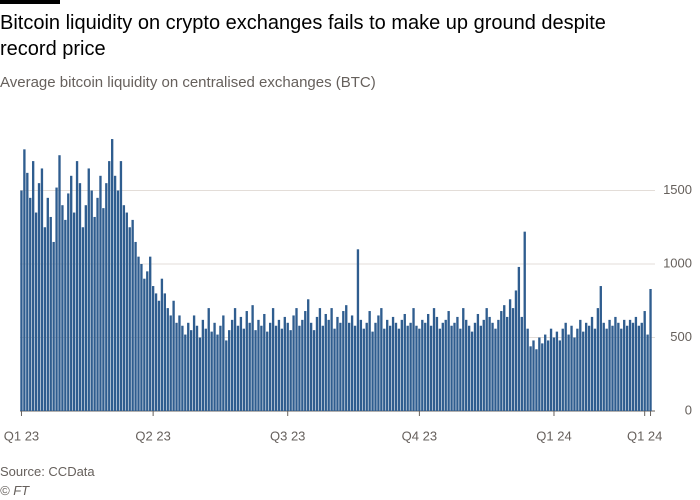 The height and width of the screenshot is (500, 700). I want to click on x-tick-label: Q3 23, so click(287, 435).